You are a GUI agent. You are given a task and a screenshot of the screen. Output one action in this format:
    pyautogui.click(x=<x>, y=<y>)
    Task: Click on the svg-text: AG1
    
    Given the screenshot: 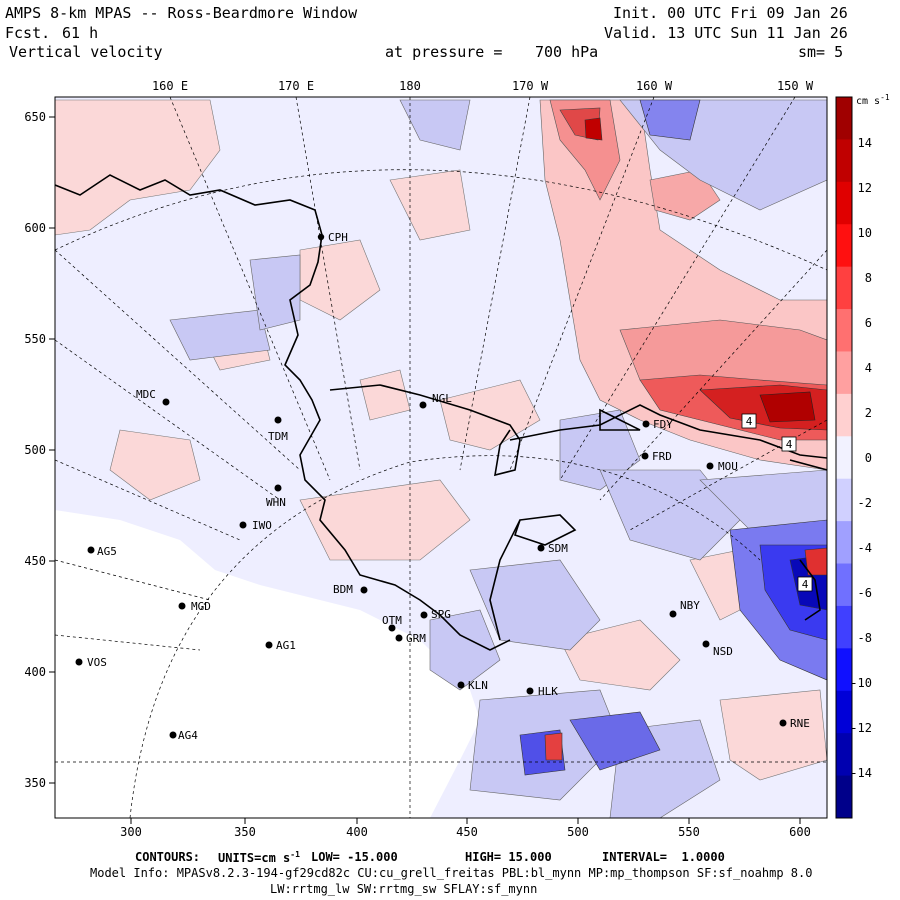 What is the action you would take?
    pyautogui.click(x=286, y=645)
    